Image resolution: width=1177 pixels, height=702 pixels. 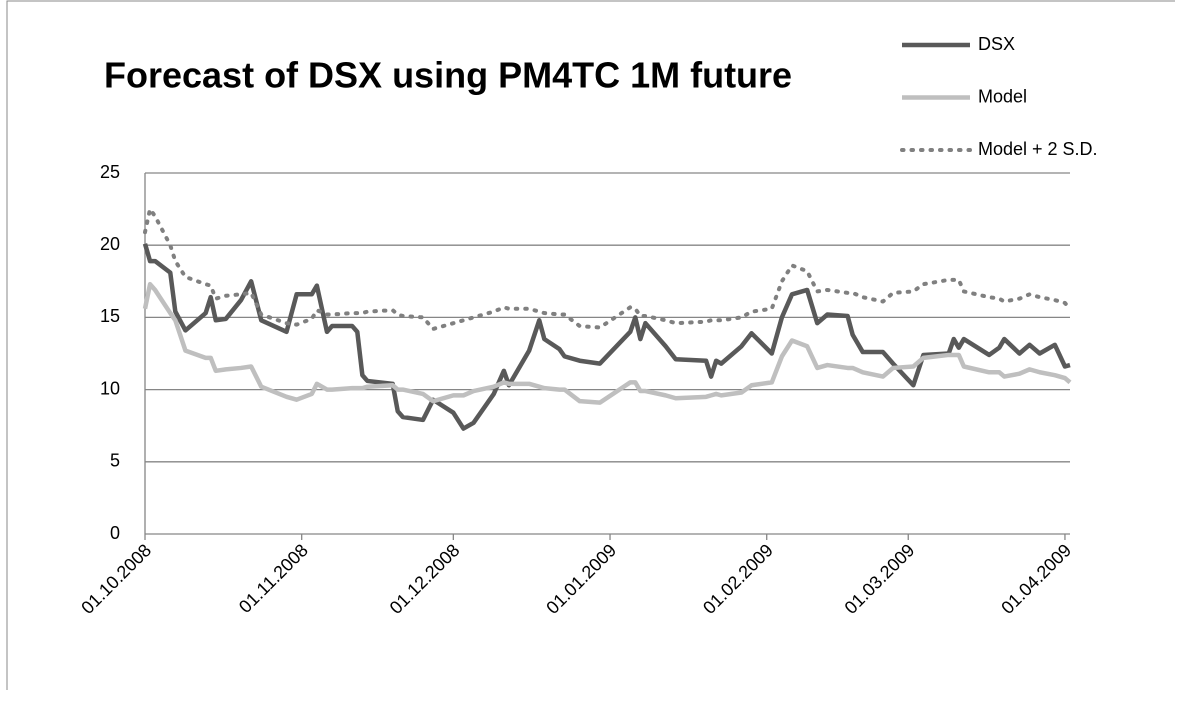 What do you see at coordinates (1002, 96) in the screenshot?
I see `legend-label: Model` at bounding box center [1002, 96].